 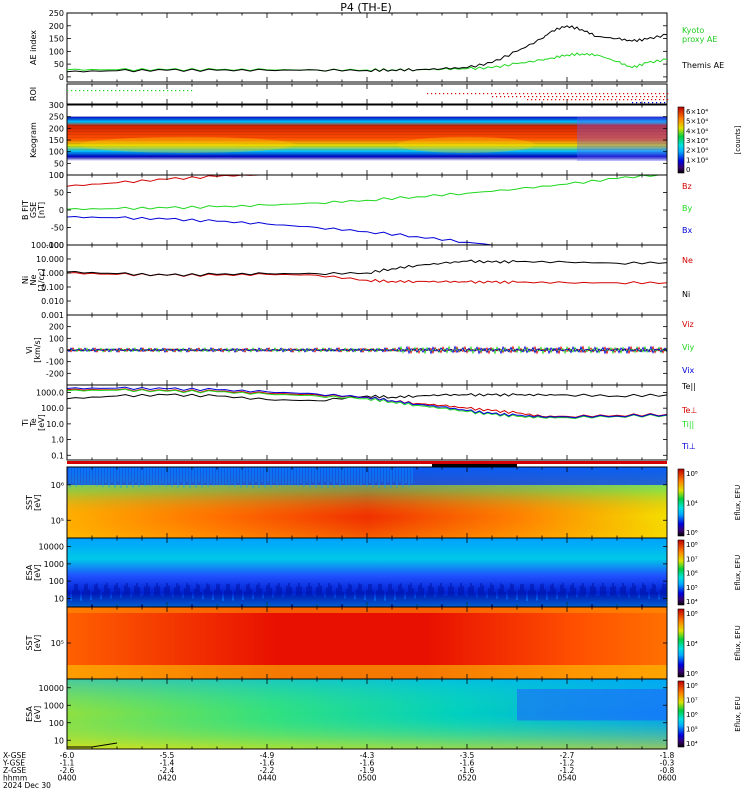 I want to click on footer-row-label: Y-GSE, so click(x=13, y=763).